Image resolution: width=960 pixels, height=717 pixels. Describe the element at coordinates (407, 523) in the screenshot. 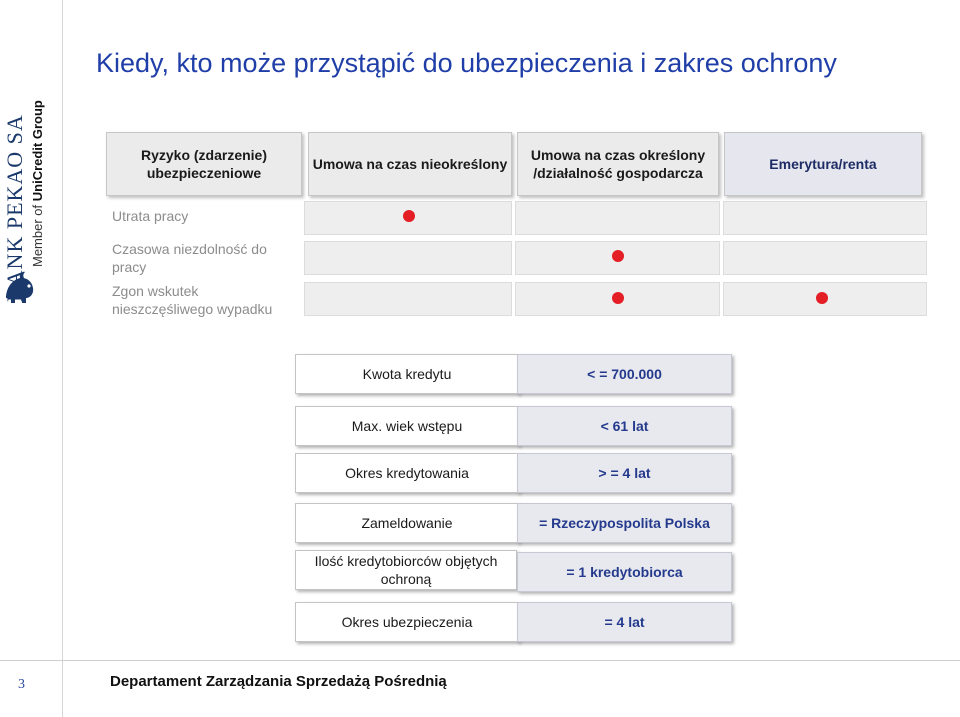

I see `condition-label-residence: Zameldowanie` at that location.